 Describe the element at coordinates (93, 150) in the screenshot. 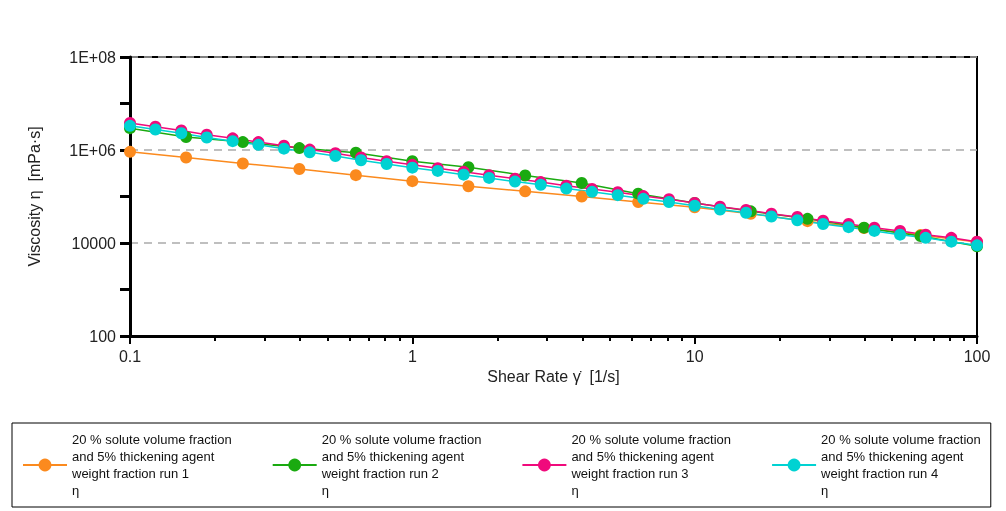

I see `y-tick-label: 1E+06` at that location.